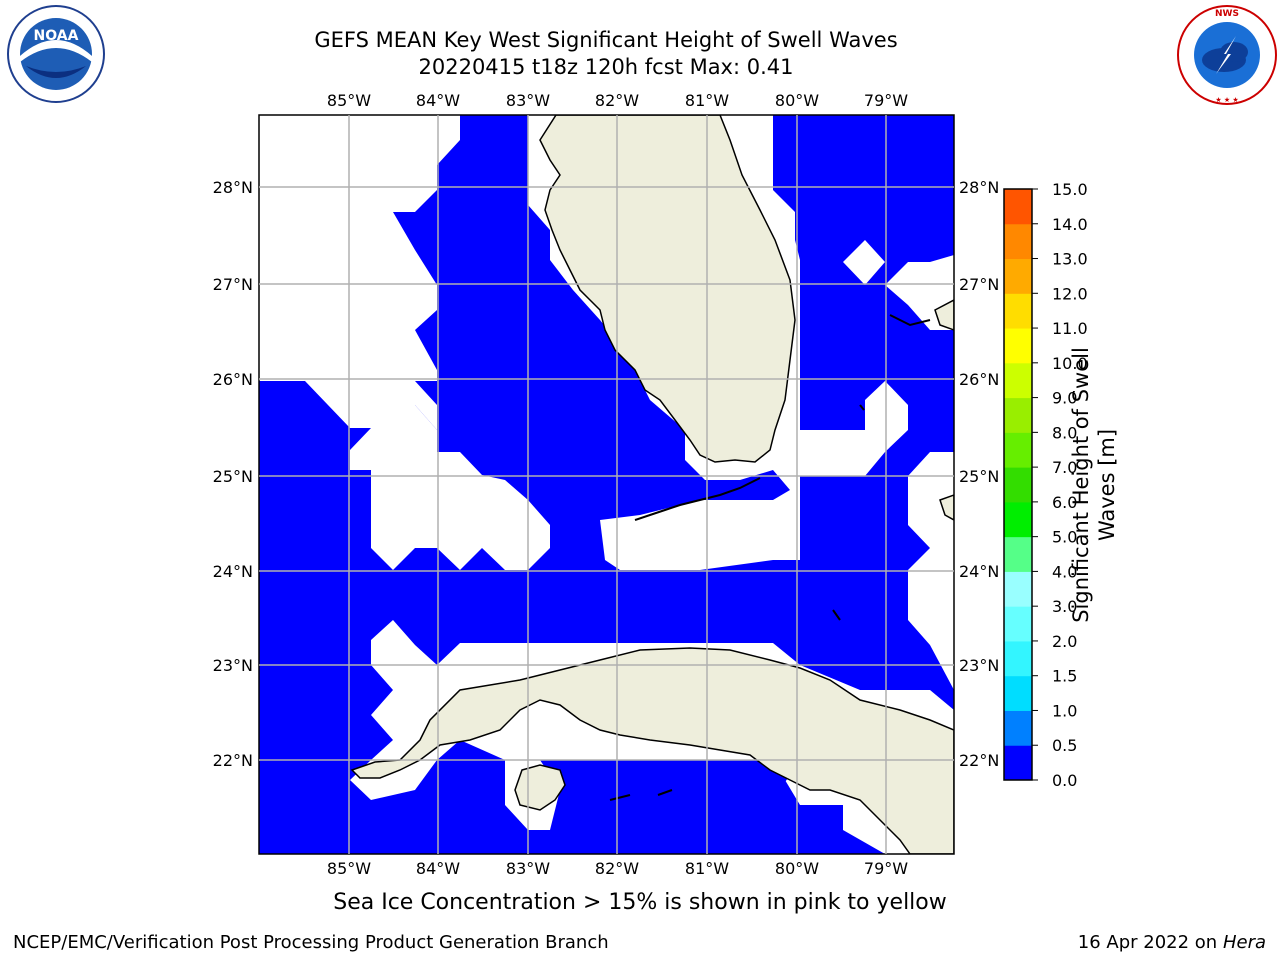  I want to click on colorbar-tick-label: 0.0, so click(1064, 780).